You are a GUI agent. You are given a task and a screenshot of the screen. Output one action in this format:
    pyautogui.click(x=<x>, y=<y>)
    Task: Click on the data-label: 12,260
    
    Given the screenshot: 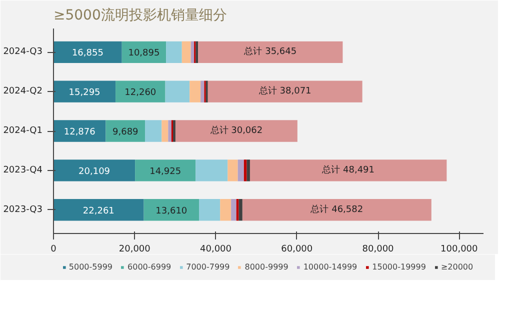 What is the action you would take?
    pyautogui.click(x=140, y=93)
    